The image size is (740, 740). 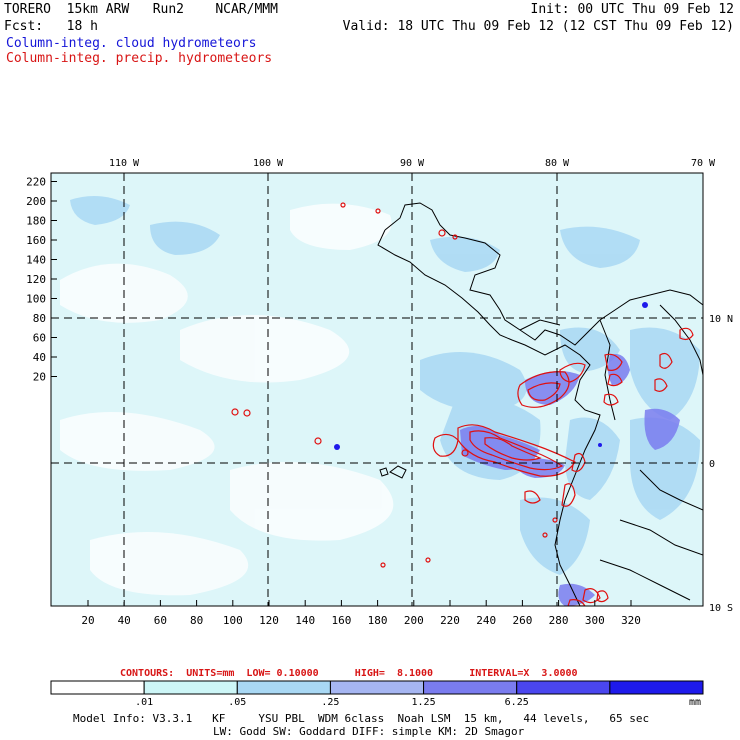 I want to click on x-tick-label: 200, so click(x=414, y=620).